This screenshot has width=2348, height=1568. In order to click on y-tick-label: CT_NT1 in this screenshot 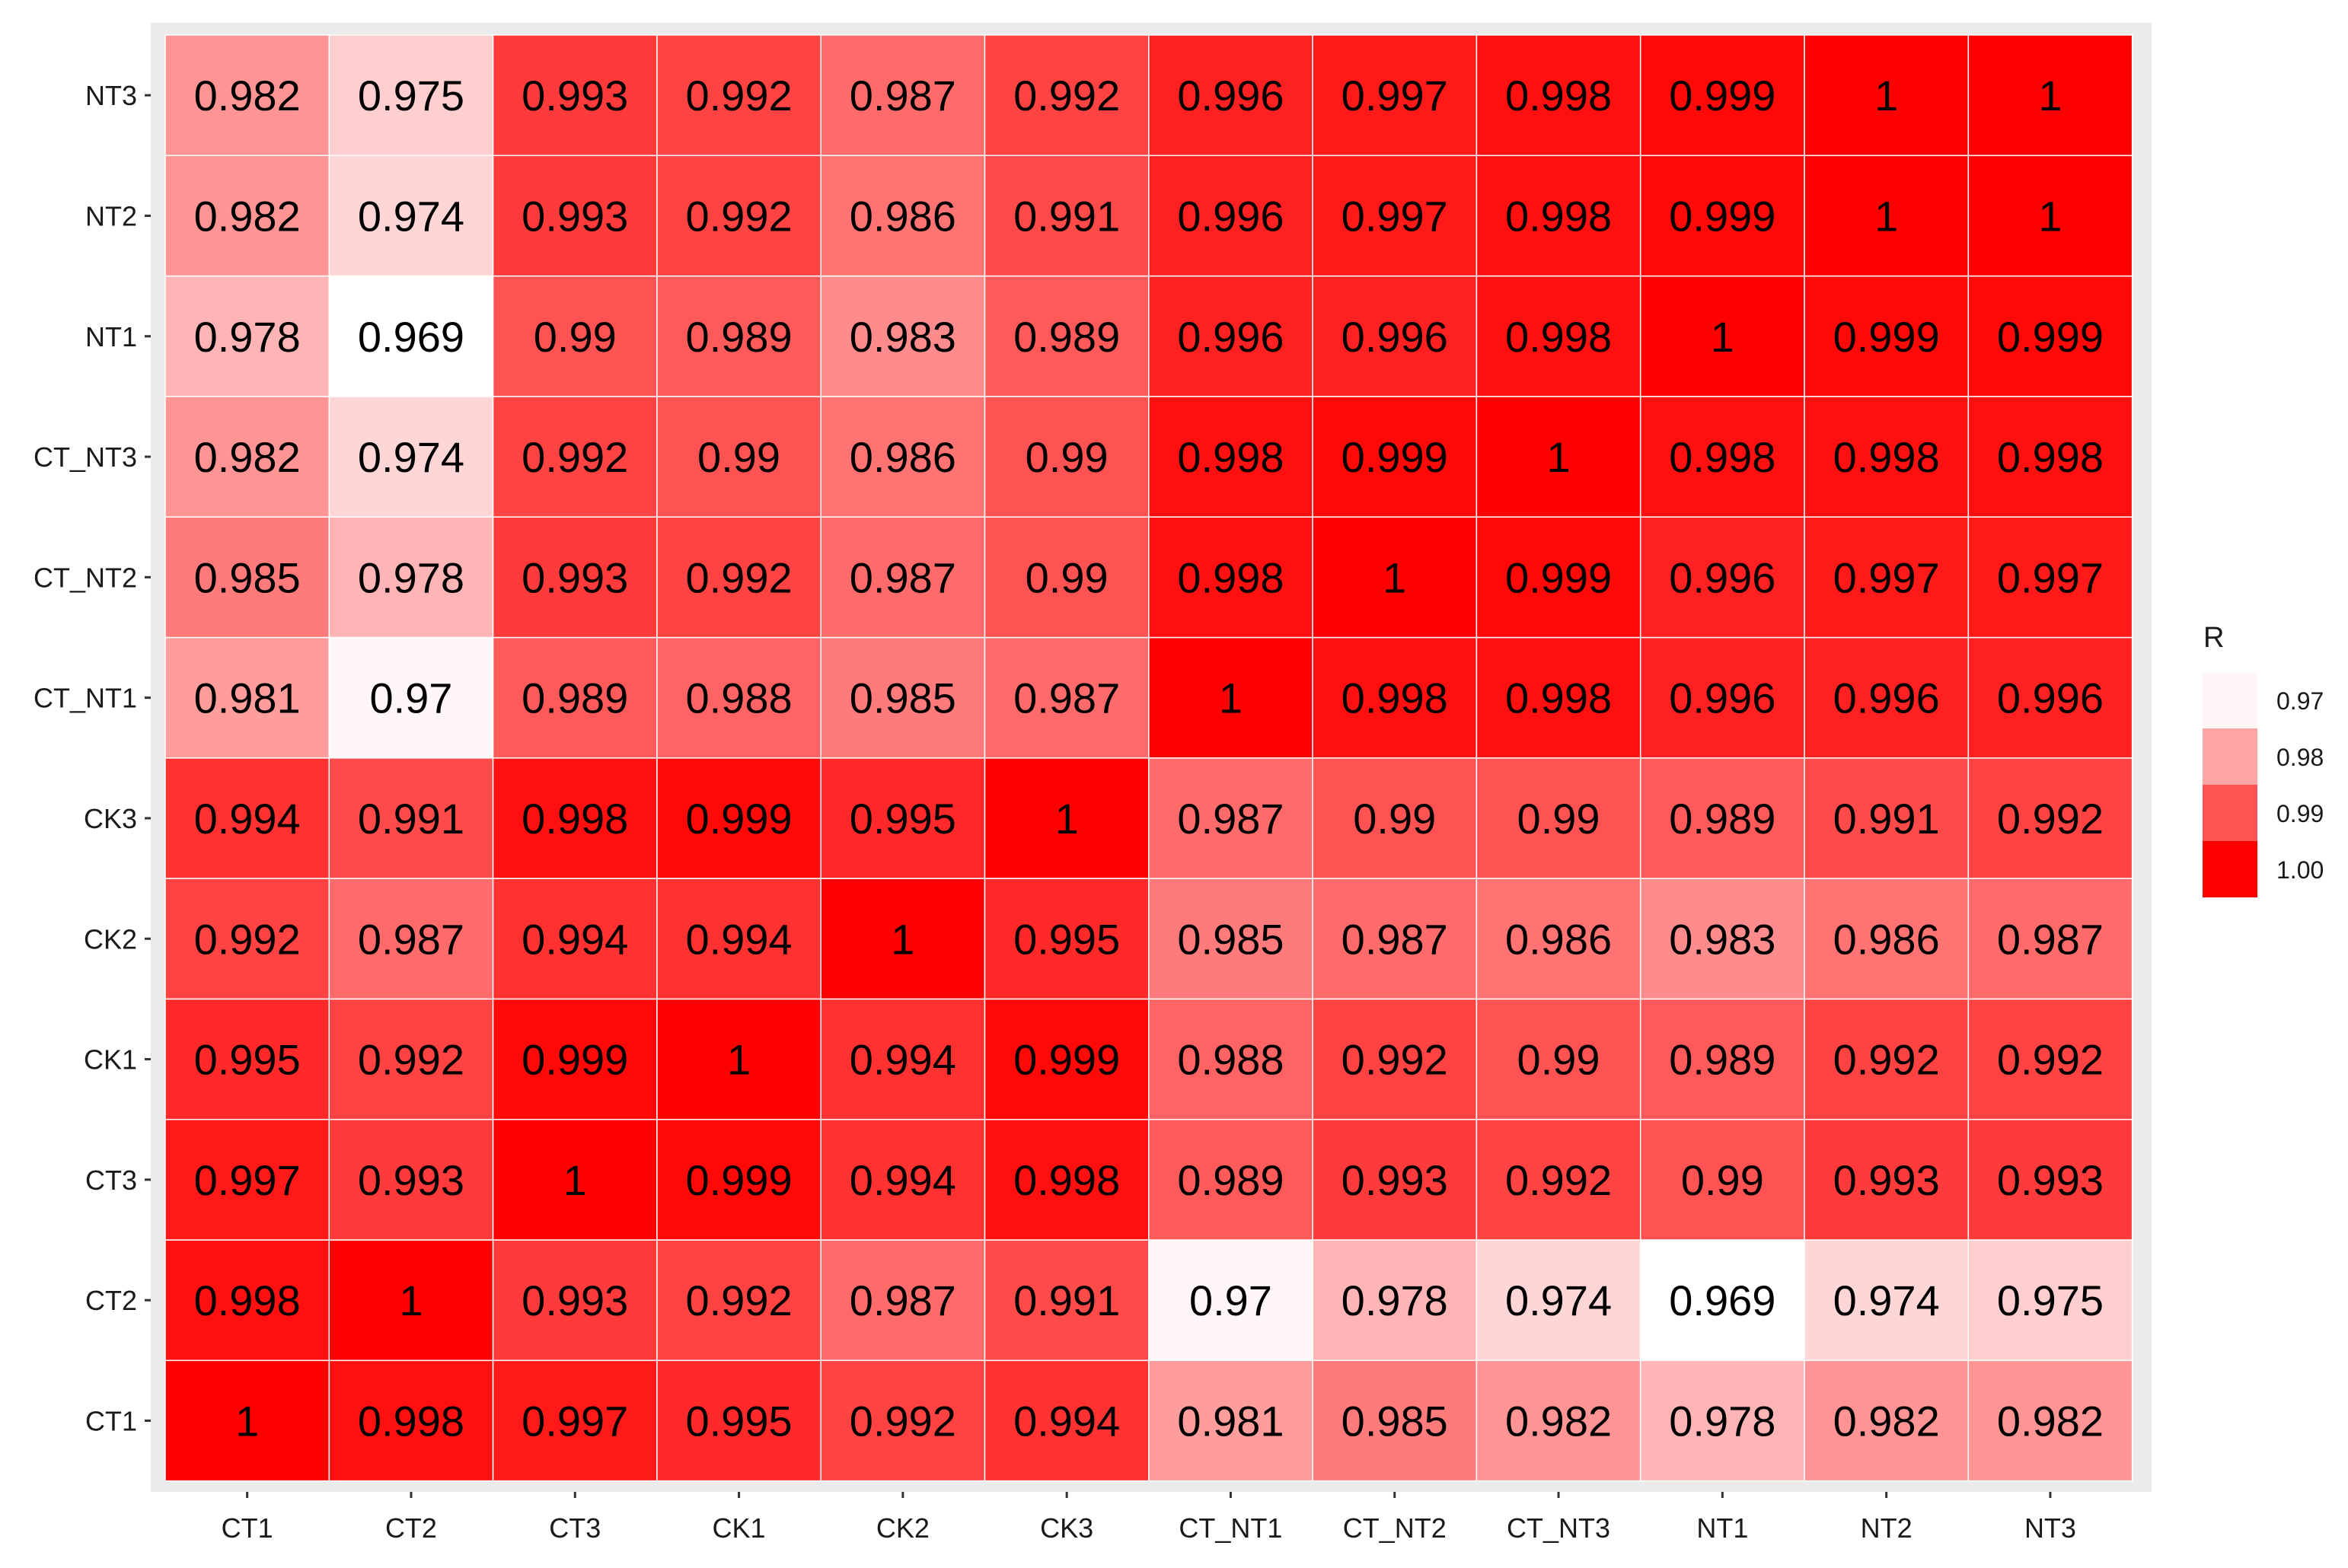, I will do `click(85, 698)`.